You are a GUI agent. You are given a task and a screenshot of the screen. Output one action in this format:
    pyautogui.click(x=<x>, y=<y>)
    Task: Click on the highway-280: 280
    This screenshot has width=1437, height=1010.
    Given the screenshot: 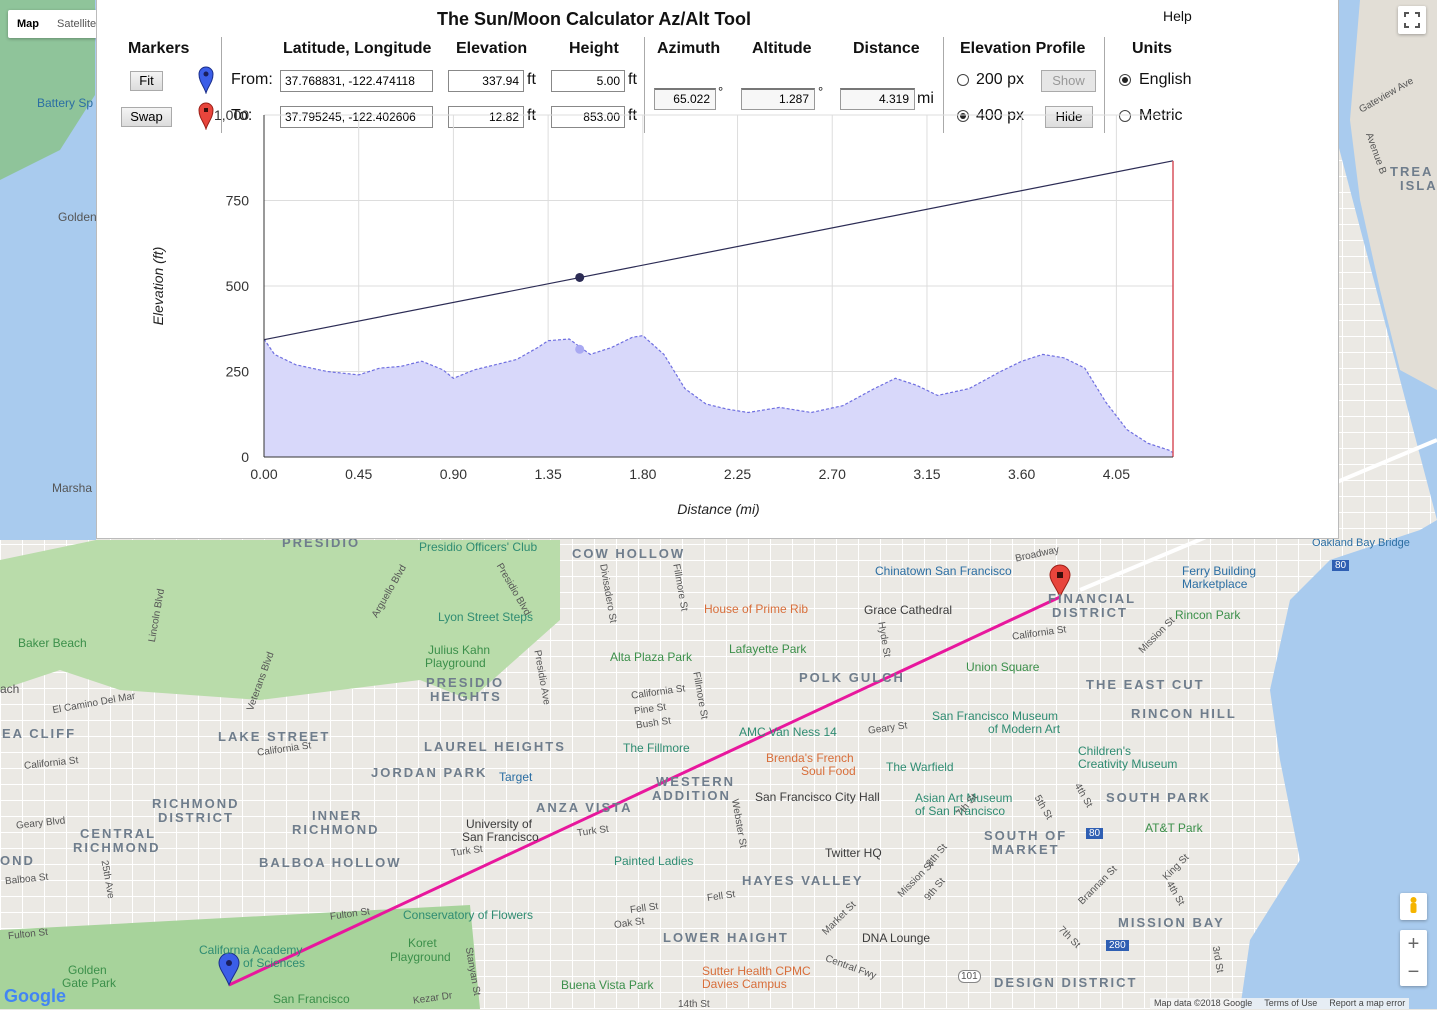 What is the action you would take?
    pyautogui.click(x=1117, y=945)
    